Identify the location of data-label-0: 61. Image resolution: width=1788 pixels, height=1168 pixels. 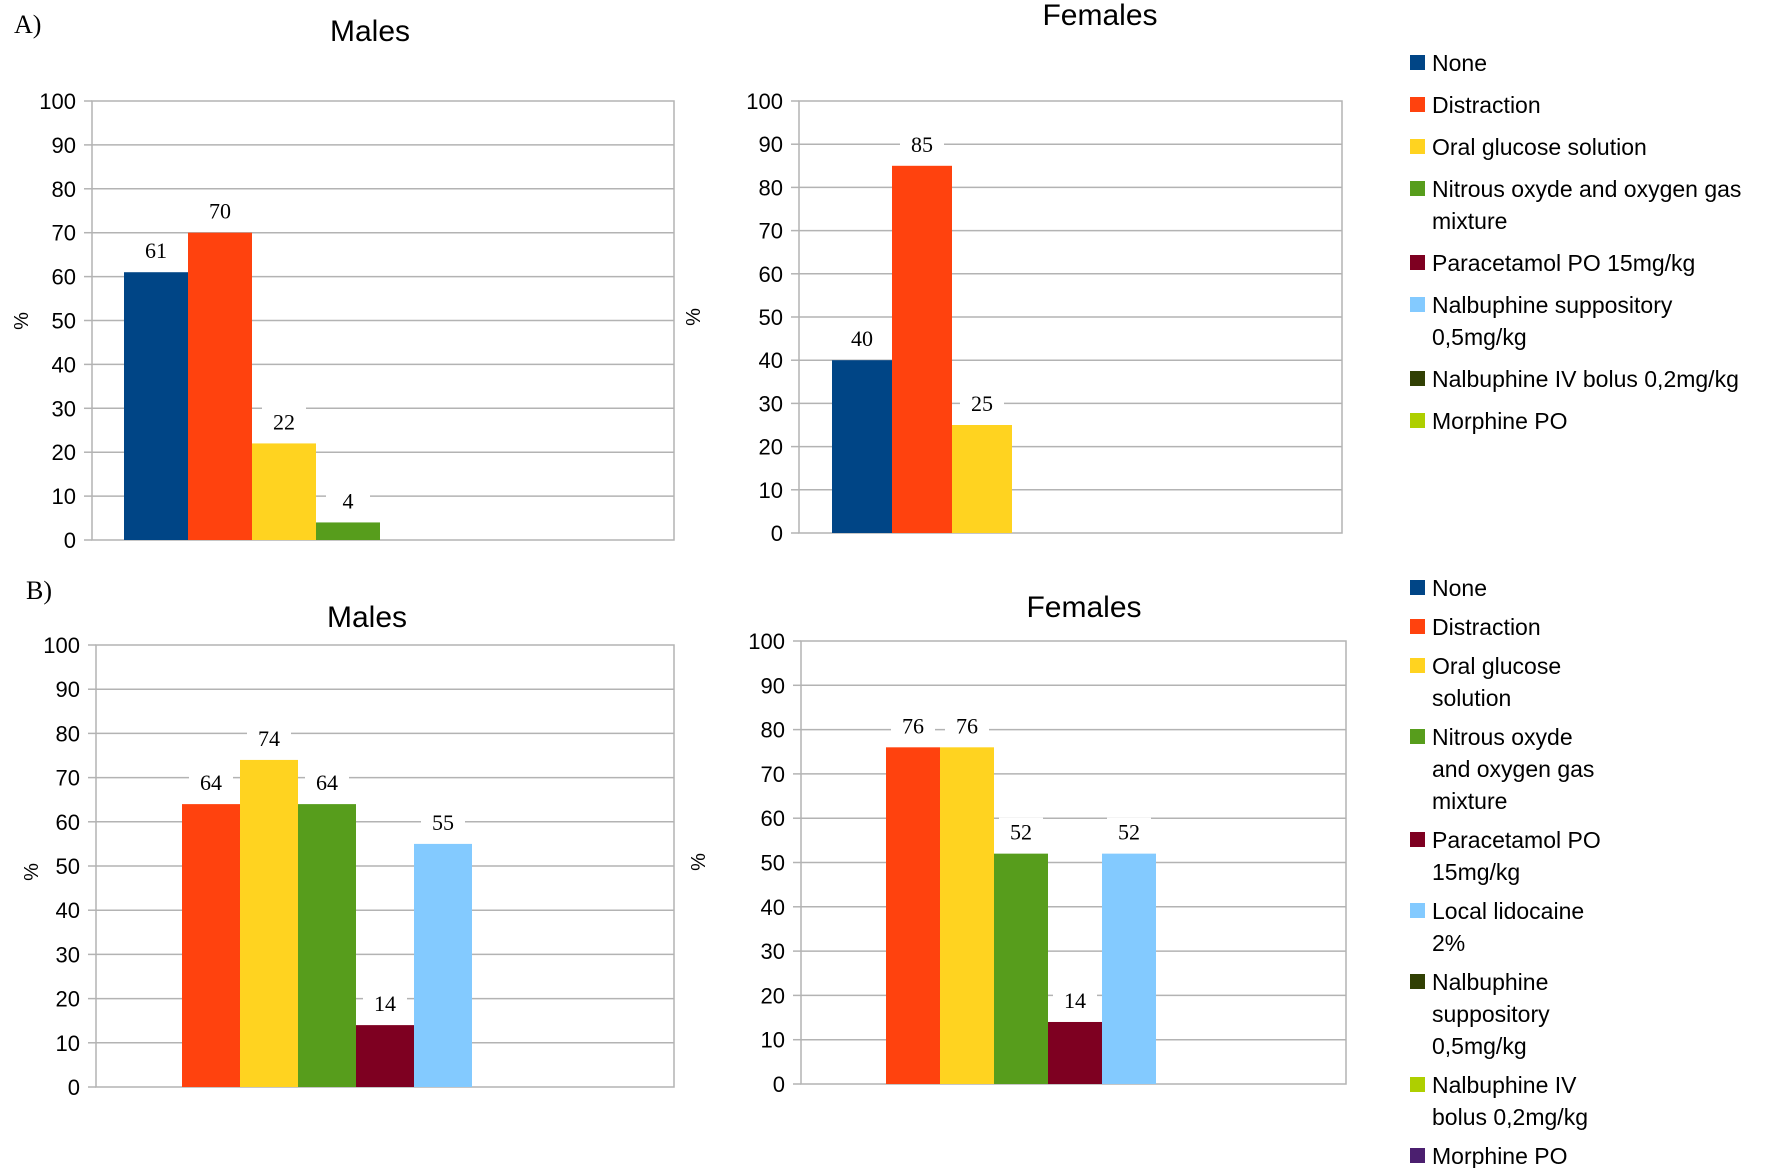
(156, 250).